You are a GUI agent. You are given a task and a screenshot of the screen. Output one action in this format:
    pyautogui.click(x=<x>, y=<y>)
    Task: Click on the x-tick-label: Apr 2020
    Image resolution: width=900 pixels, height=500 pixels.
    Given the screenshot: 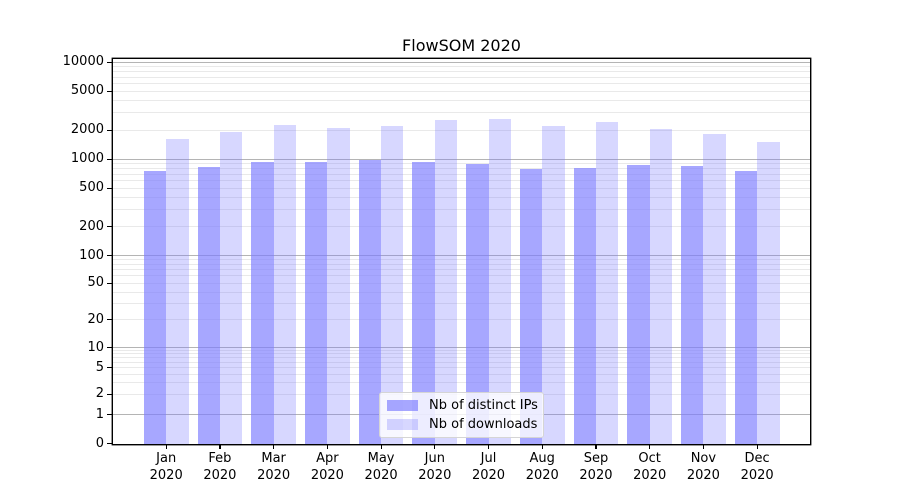 What is the action you would take?
    pyautogui.click(x=327, y=467)
    